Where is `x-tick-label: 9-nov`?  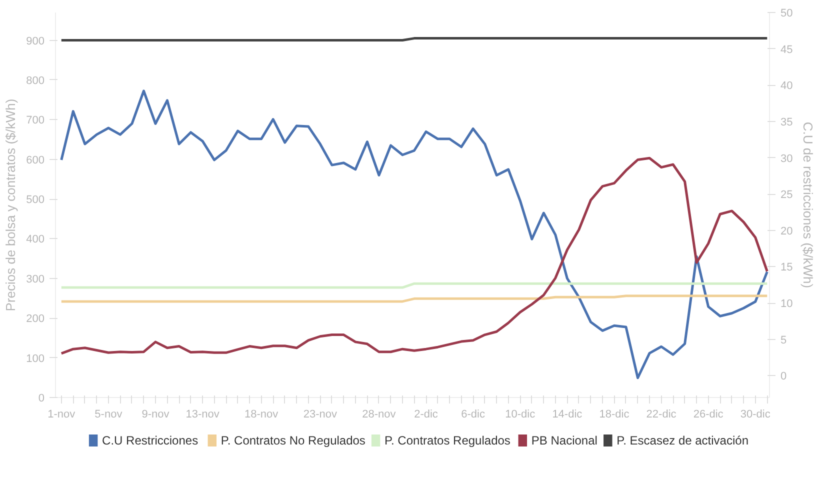 x-tick-label: 9-nov is located at coordinates (156, 414).